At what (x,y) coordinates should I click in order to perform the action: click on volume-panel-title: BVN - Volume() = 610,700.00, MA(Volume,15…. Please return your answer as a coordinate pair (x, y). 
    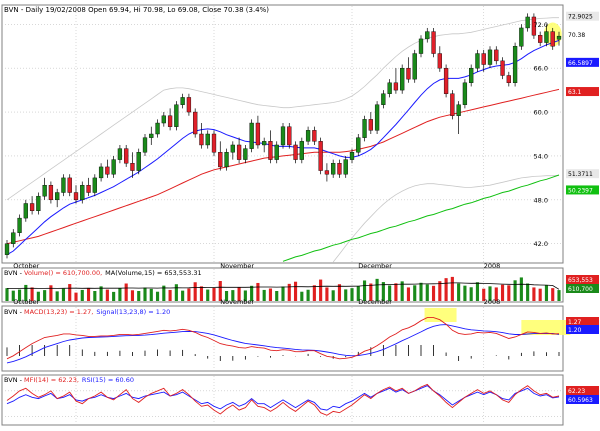
    Looking at the image, I should click on (103, 273).